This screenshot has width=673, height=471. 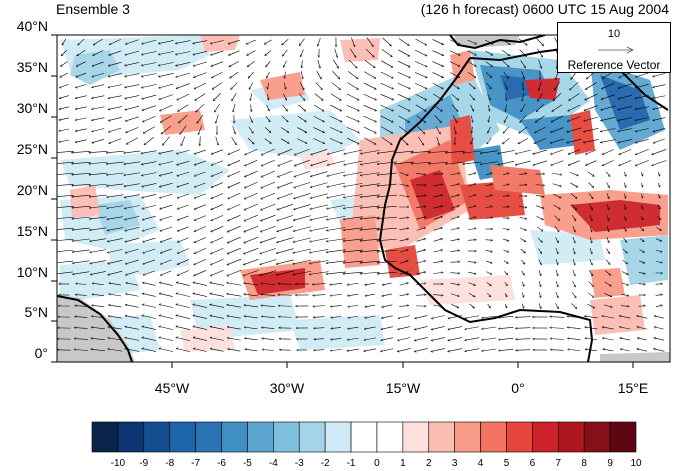 I want to click on colorbar-swatch, so click(x=519, y=437).